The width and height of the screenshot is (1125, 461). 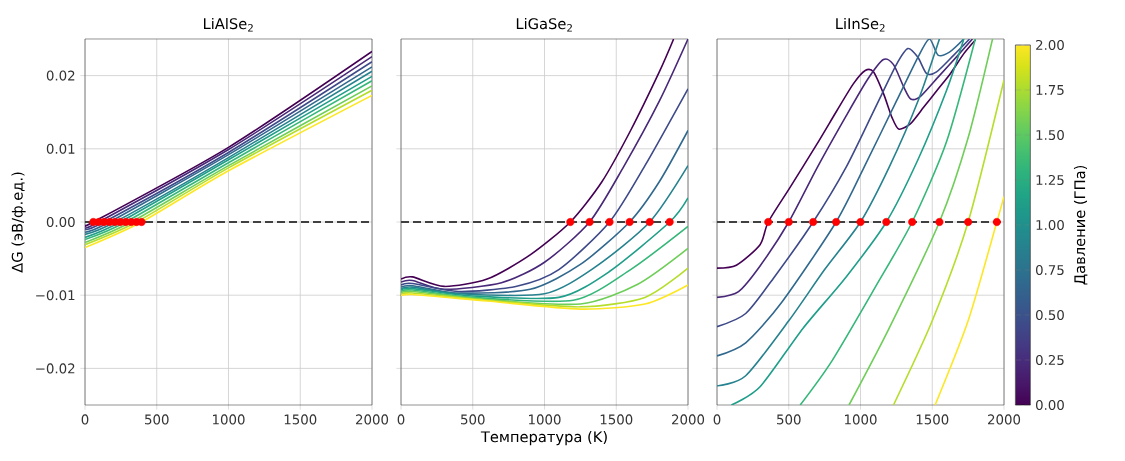 I want to click on chart-title: LiGaSe$_{2}$, so click(x=544, y=24).